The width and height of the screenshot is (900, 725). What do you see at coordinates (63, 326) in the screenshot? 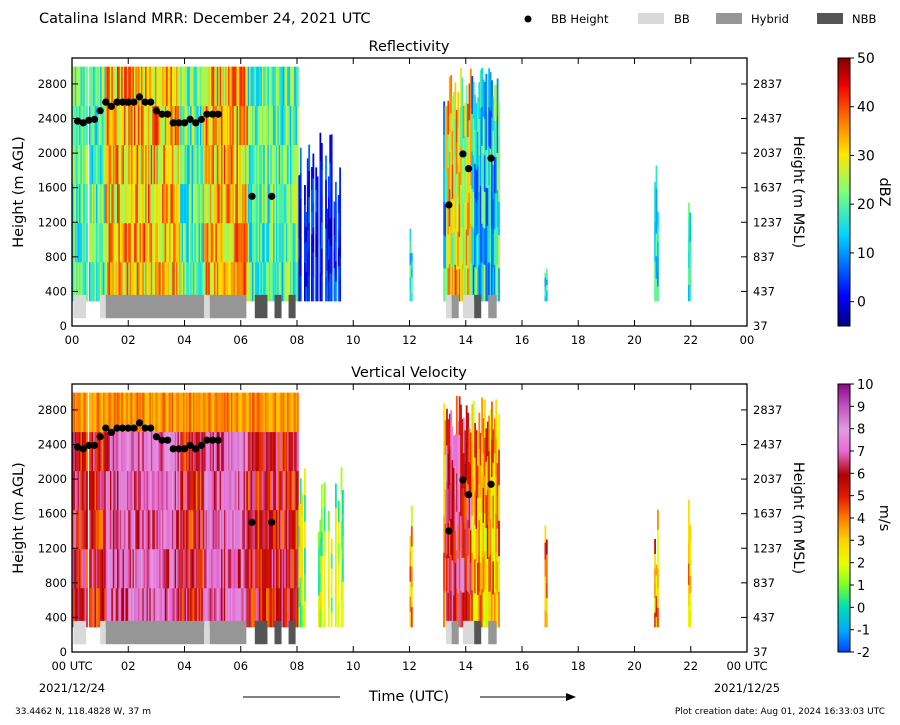
I see `y-tick-label: 0` at bounding box center [63, 326].